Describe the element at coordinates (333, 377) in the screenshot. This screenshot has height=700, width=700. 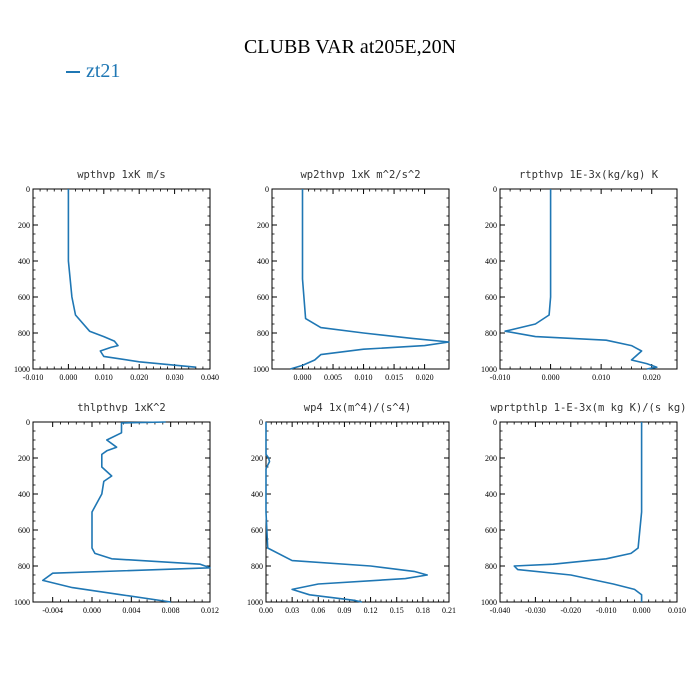
I see `x-tick-label: 0.005` at that location.